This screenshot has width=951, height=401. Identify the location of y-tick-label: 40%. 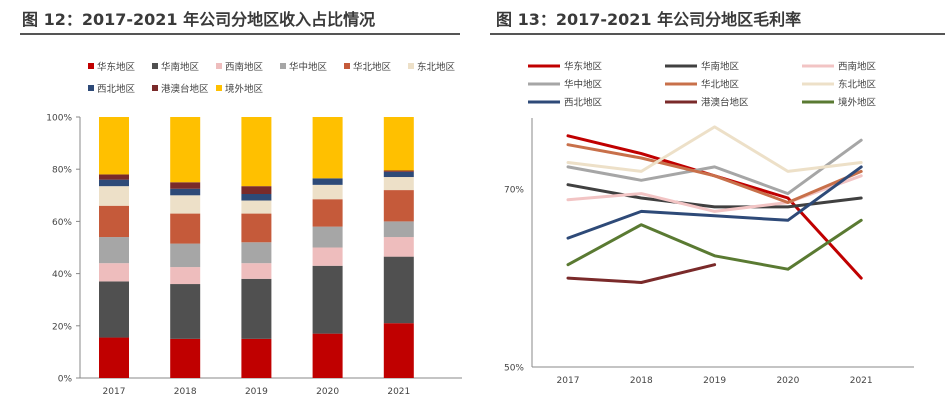
(62, 275).